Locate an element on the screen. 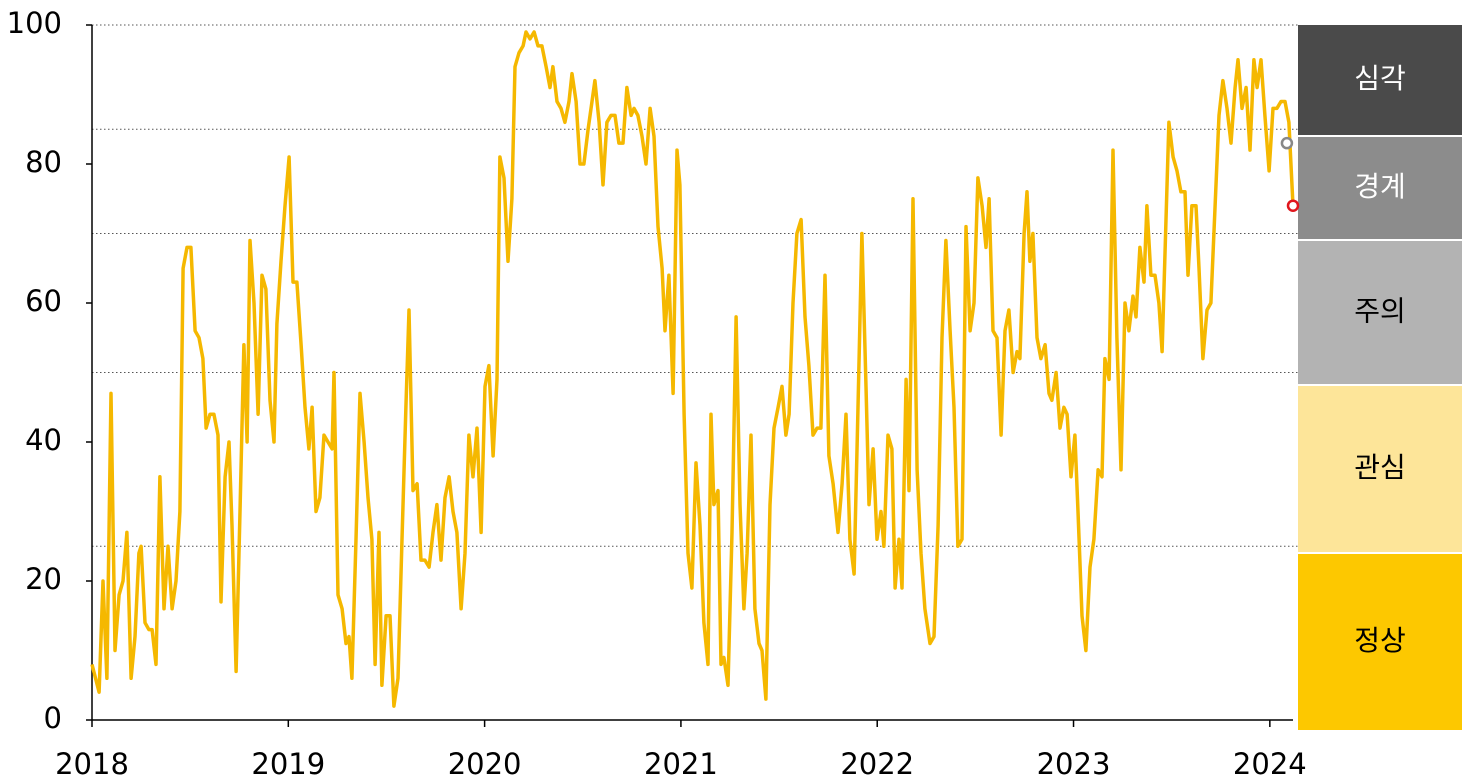  y-tick-label: 60 is located at coordinates (43, 301).